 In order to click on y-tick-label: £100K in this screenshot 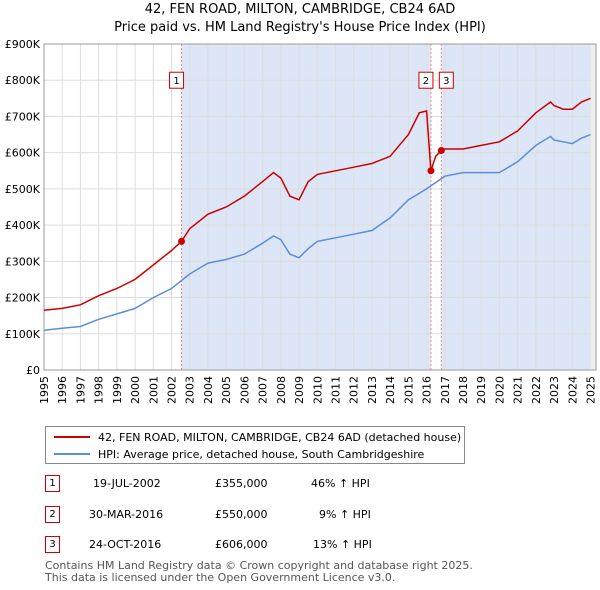, I will do `click(23, 334)`.